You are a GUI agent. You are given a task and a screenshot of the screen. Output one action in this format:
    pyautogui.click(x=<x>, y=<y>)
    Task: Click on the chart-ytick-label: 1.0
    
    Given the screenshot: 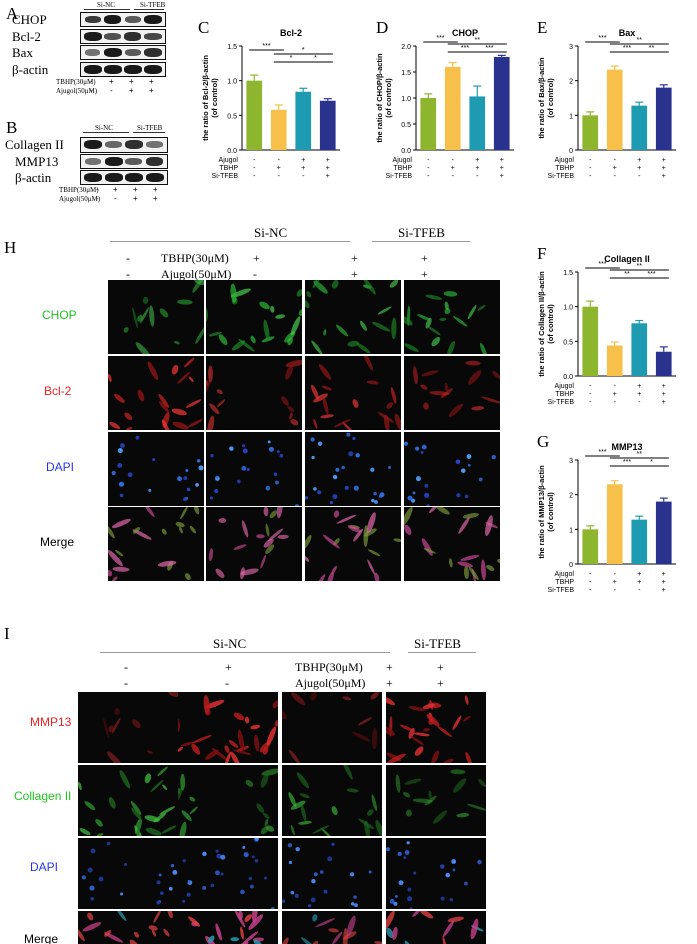 What is the action you would take?
    pyautogui.click(x=406, y=99)
    